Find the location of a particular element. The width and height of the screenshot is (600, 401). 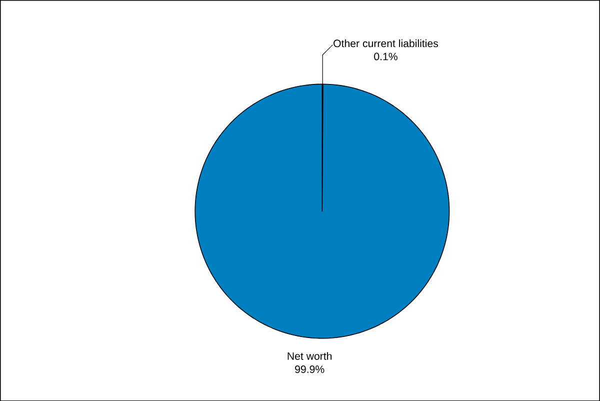

data-label: 99.9% is located at coordinates (309, 369).